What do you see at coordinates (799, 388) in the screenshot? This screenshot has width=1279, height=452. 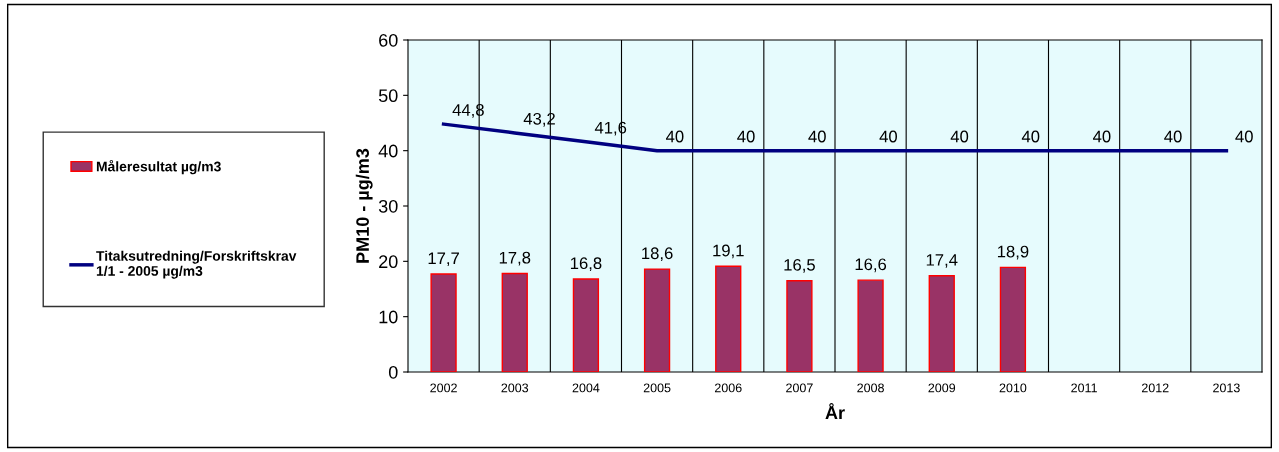 I see `x-tick-label: 2007` at bounding box center [799, 388].